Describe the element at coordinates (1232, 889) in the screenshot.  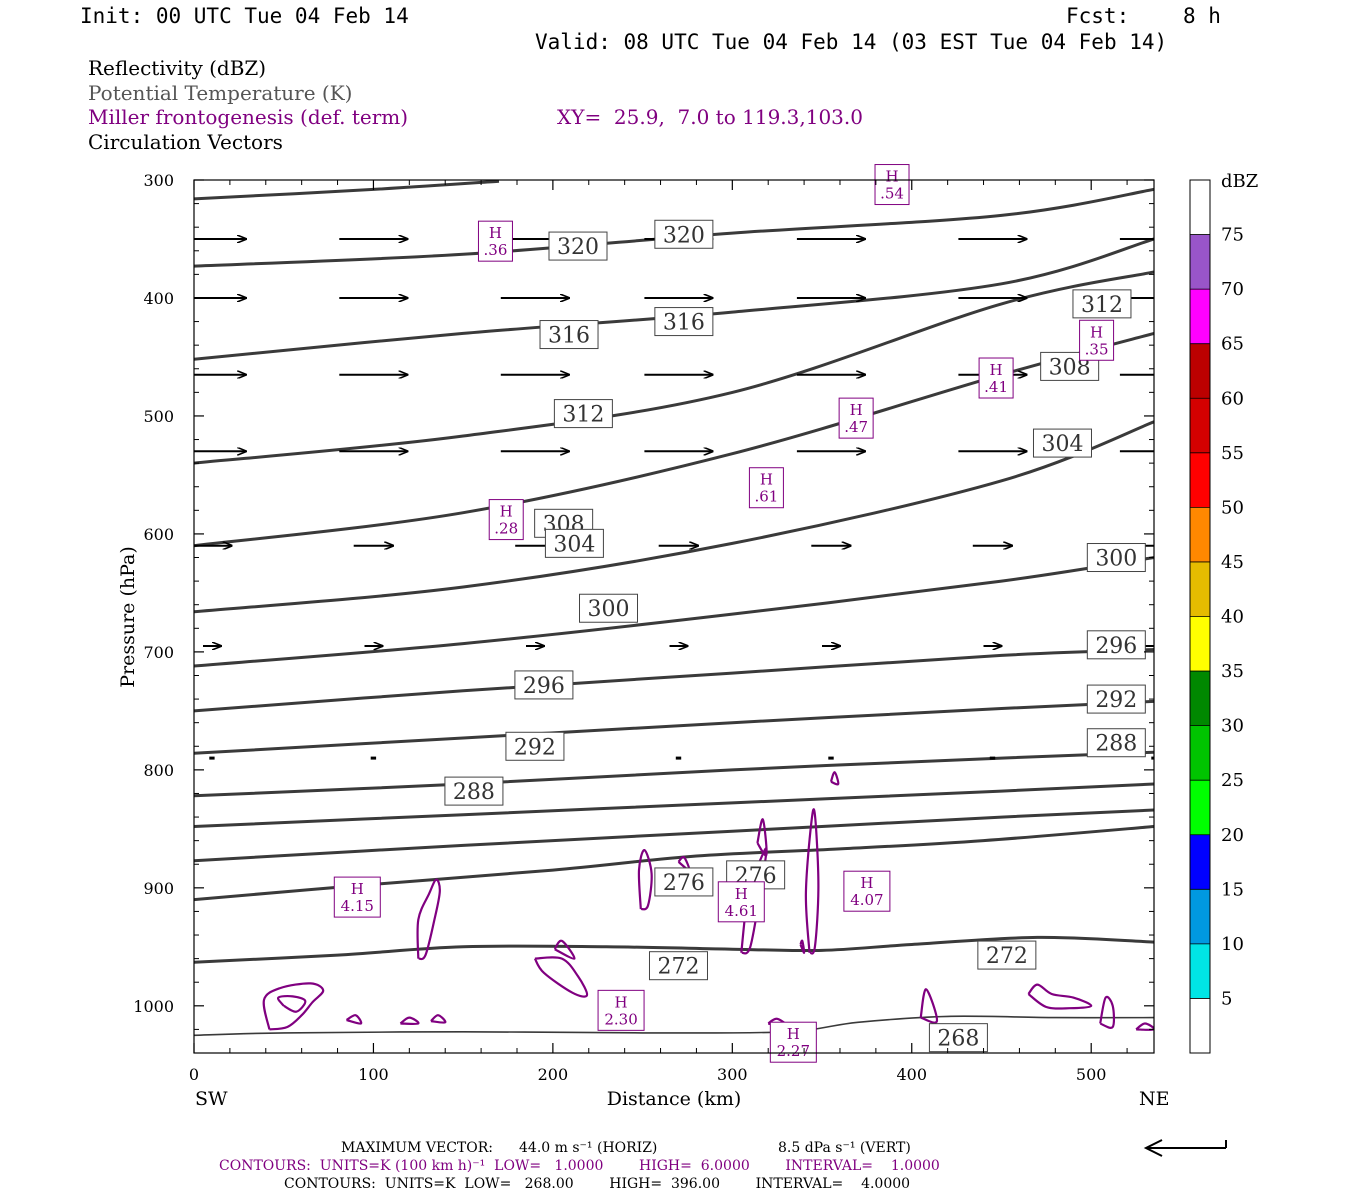
I see `colorbar-label: 15` at that location.